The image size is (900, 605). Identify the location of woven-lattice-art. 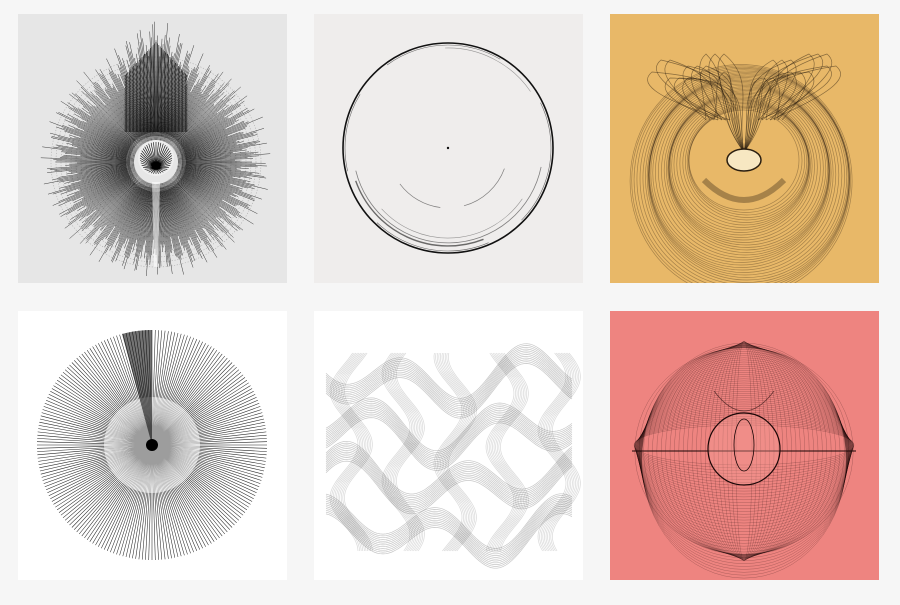
(453, 456).